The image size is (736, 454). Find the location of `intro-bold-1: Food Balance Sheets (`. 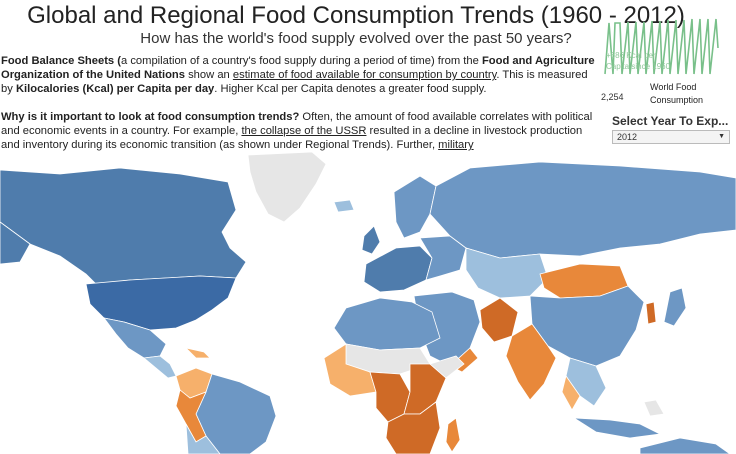

intro-bold-1: Food Balance Sheets ( is located at coordinates (61, 61).